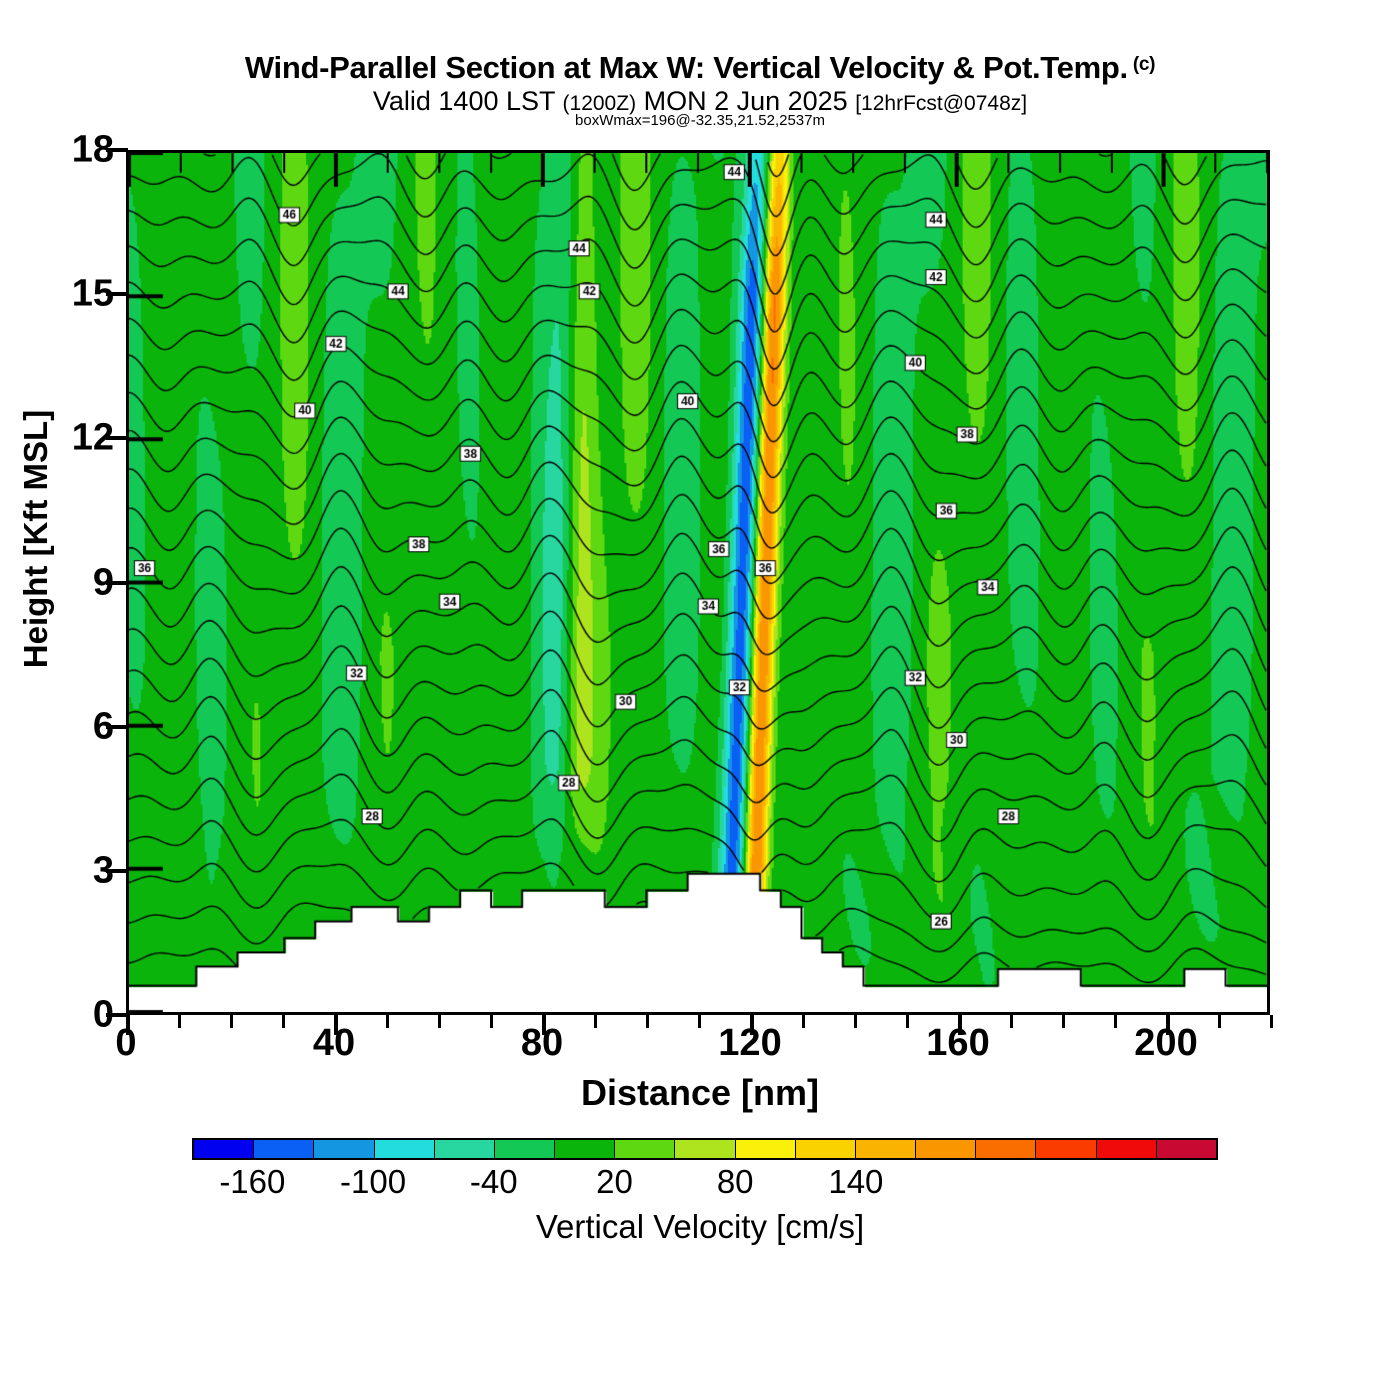  What do you see at coordinates (92, 437) in the screenshot?
I see `y-tick-label: 12` at bounding box center [92, 437].